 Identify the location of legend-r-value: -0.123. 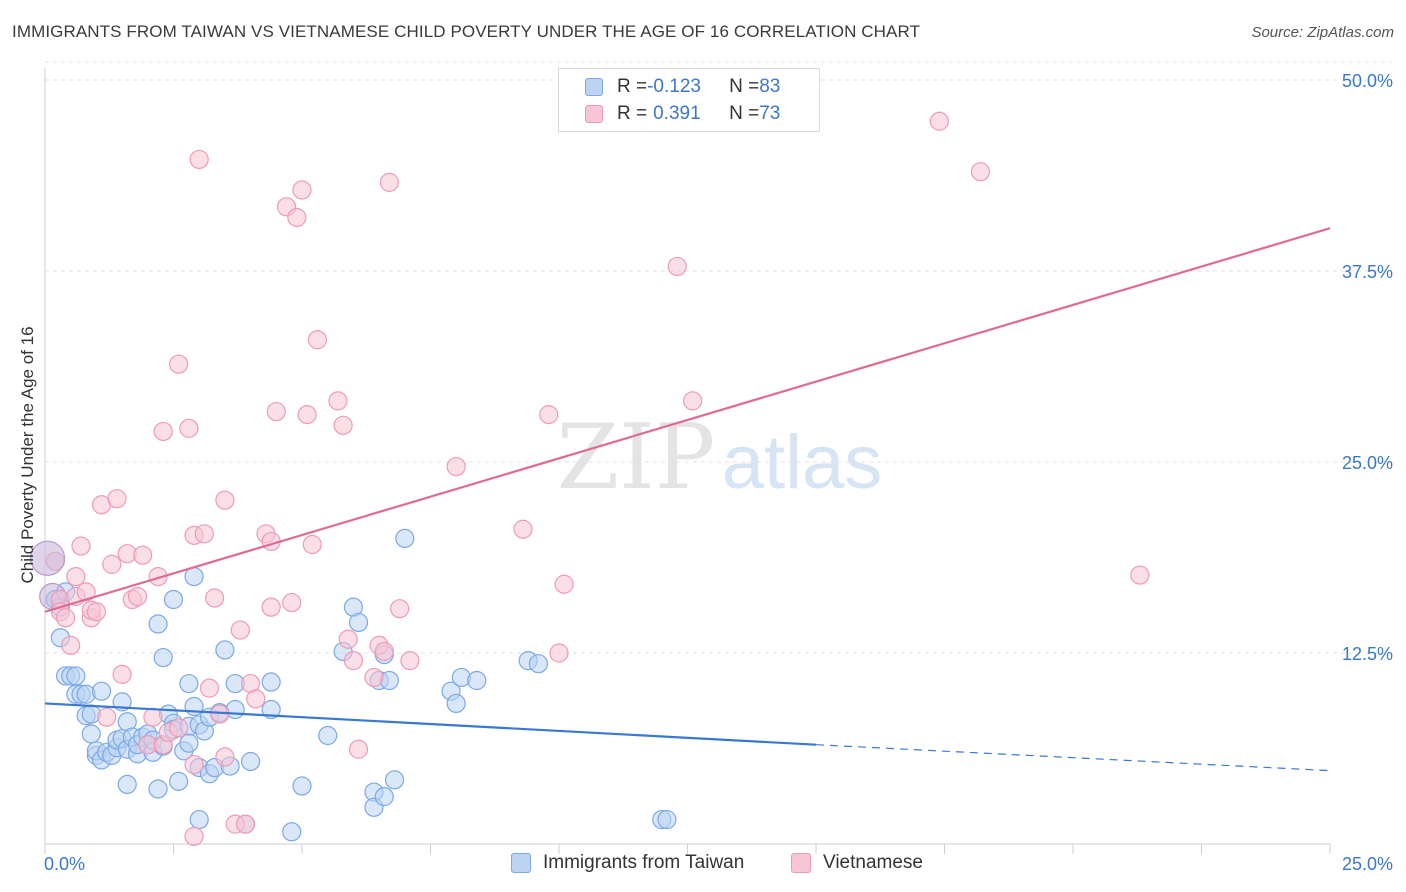
(674, 86).